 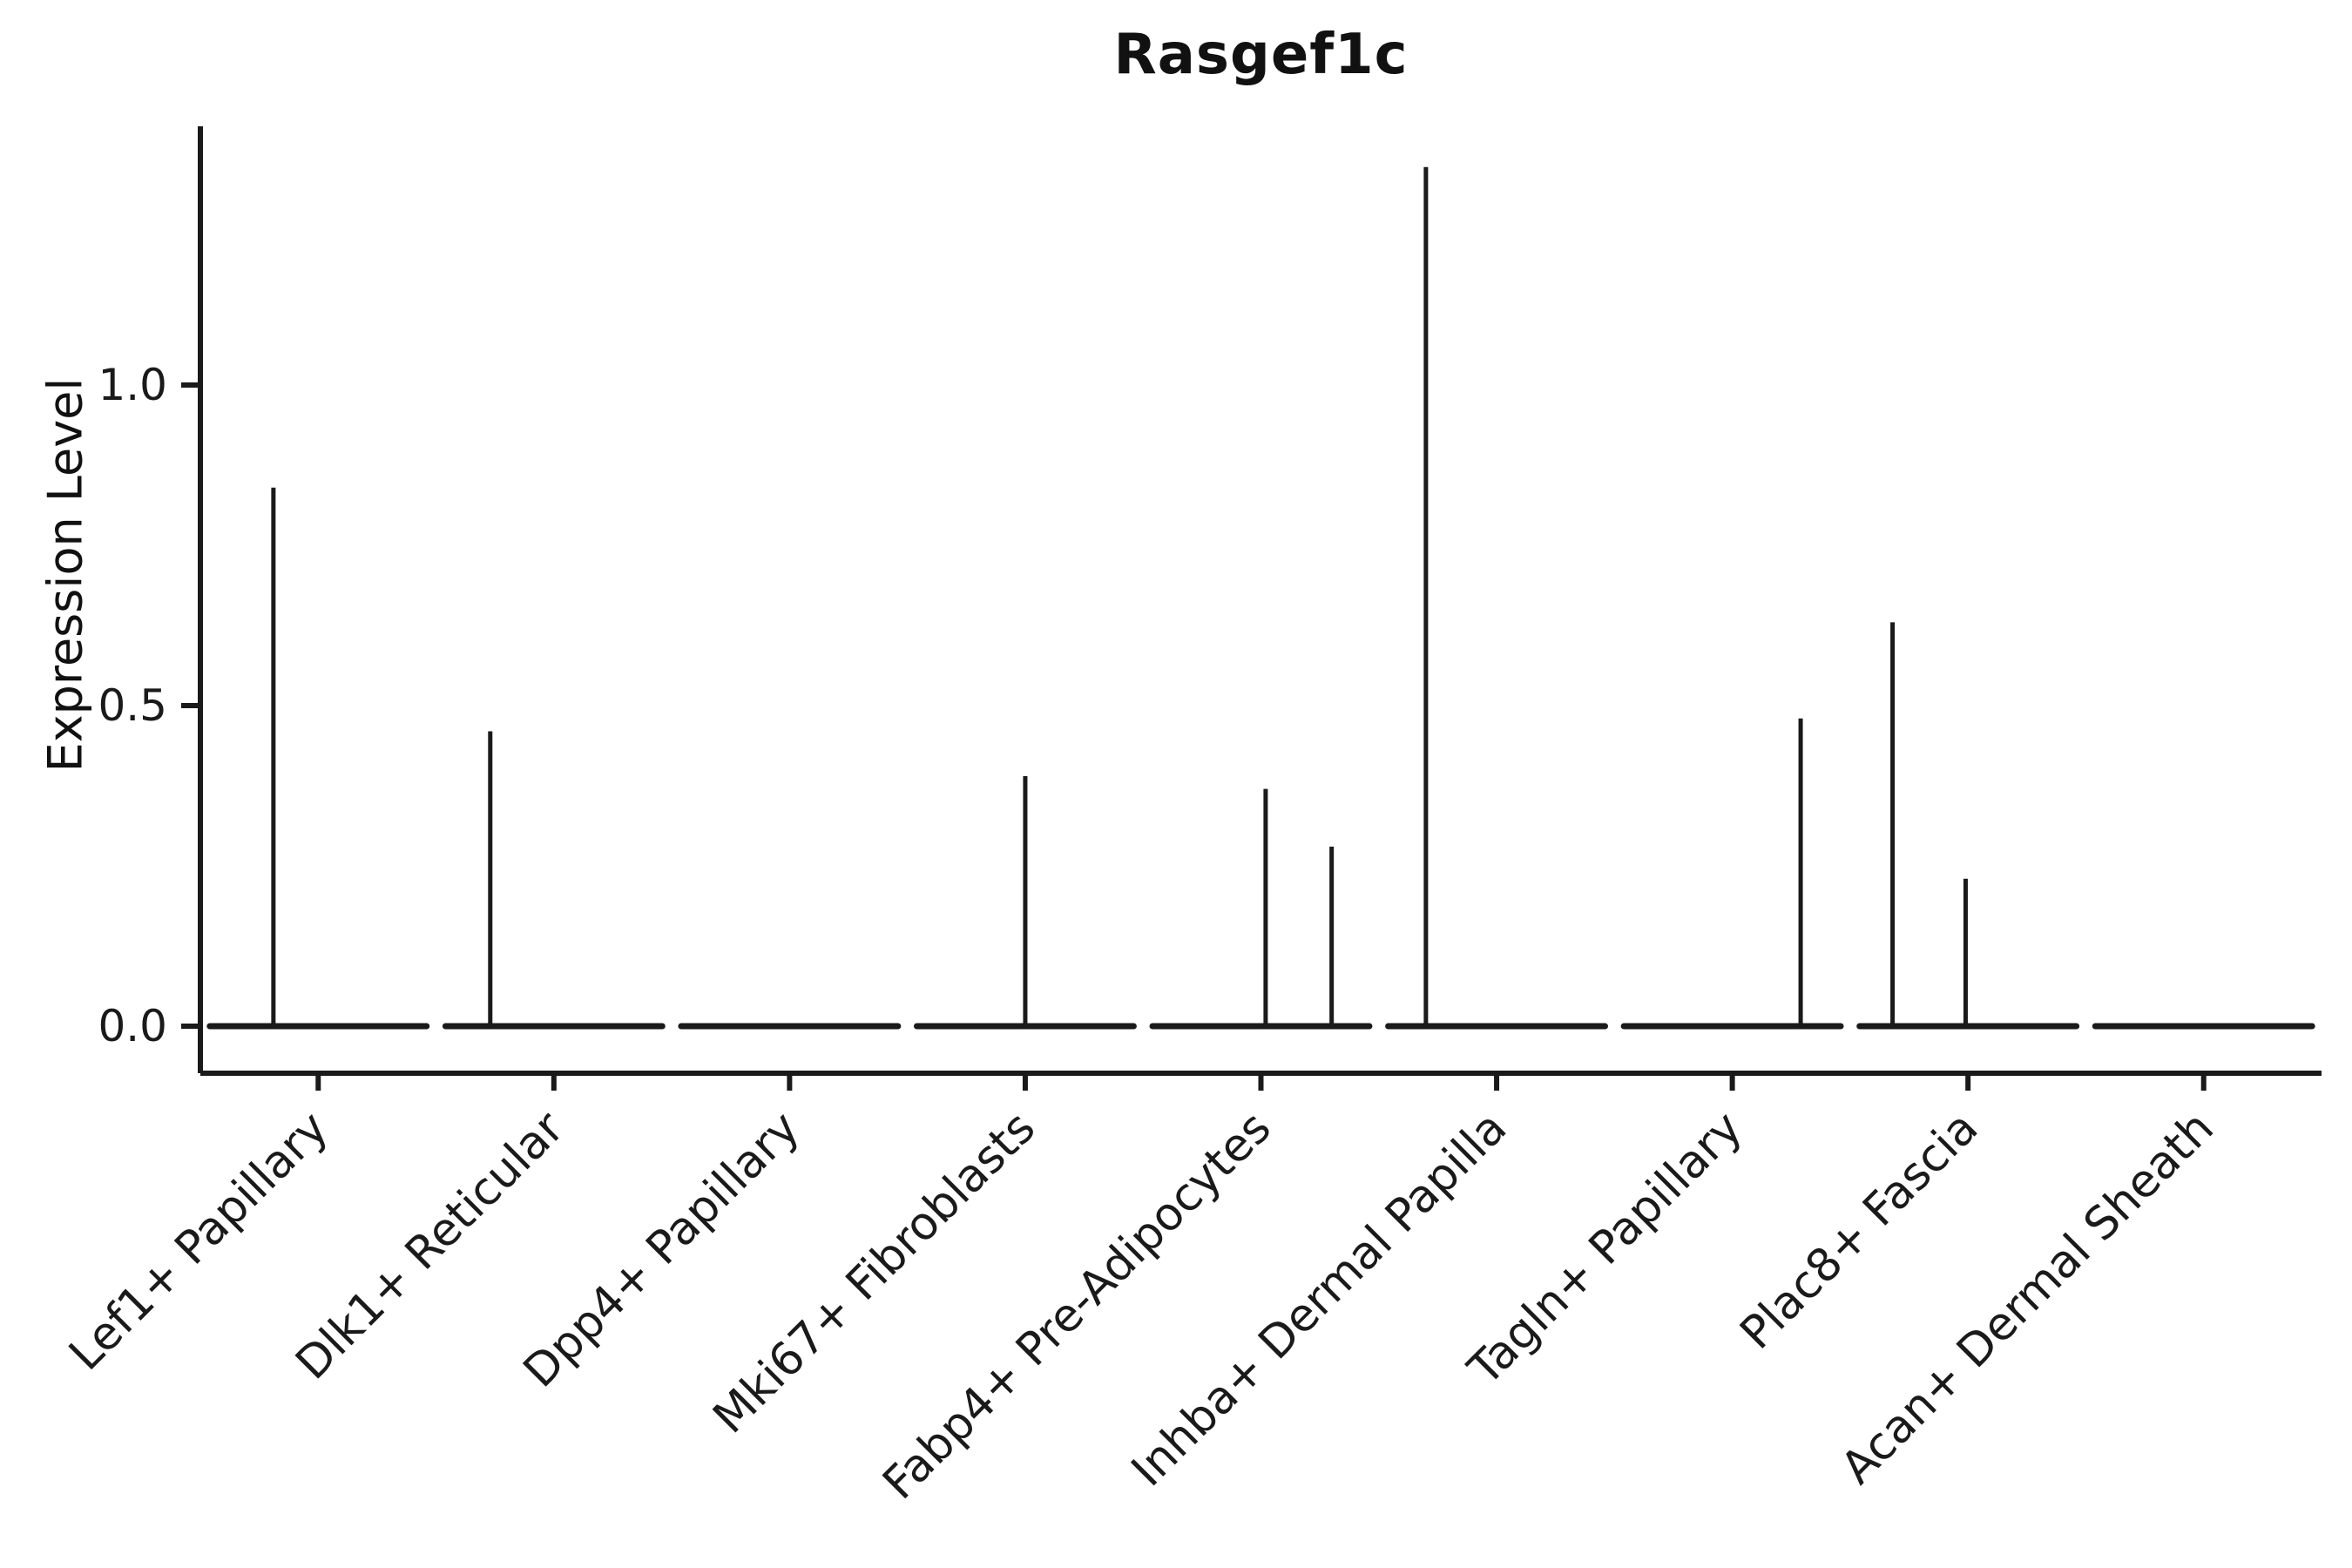 I want to click on y-tick-label: 1.0, so click(x=132, y=385).